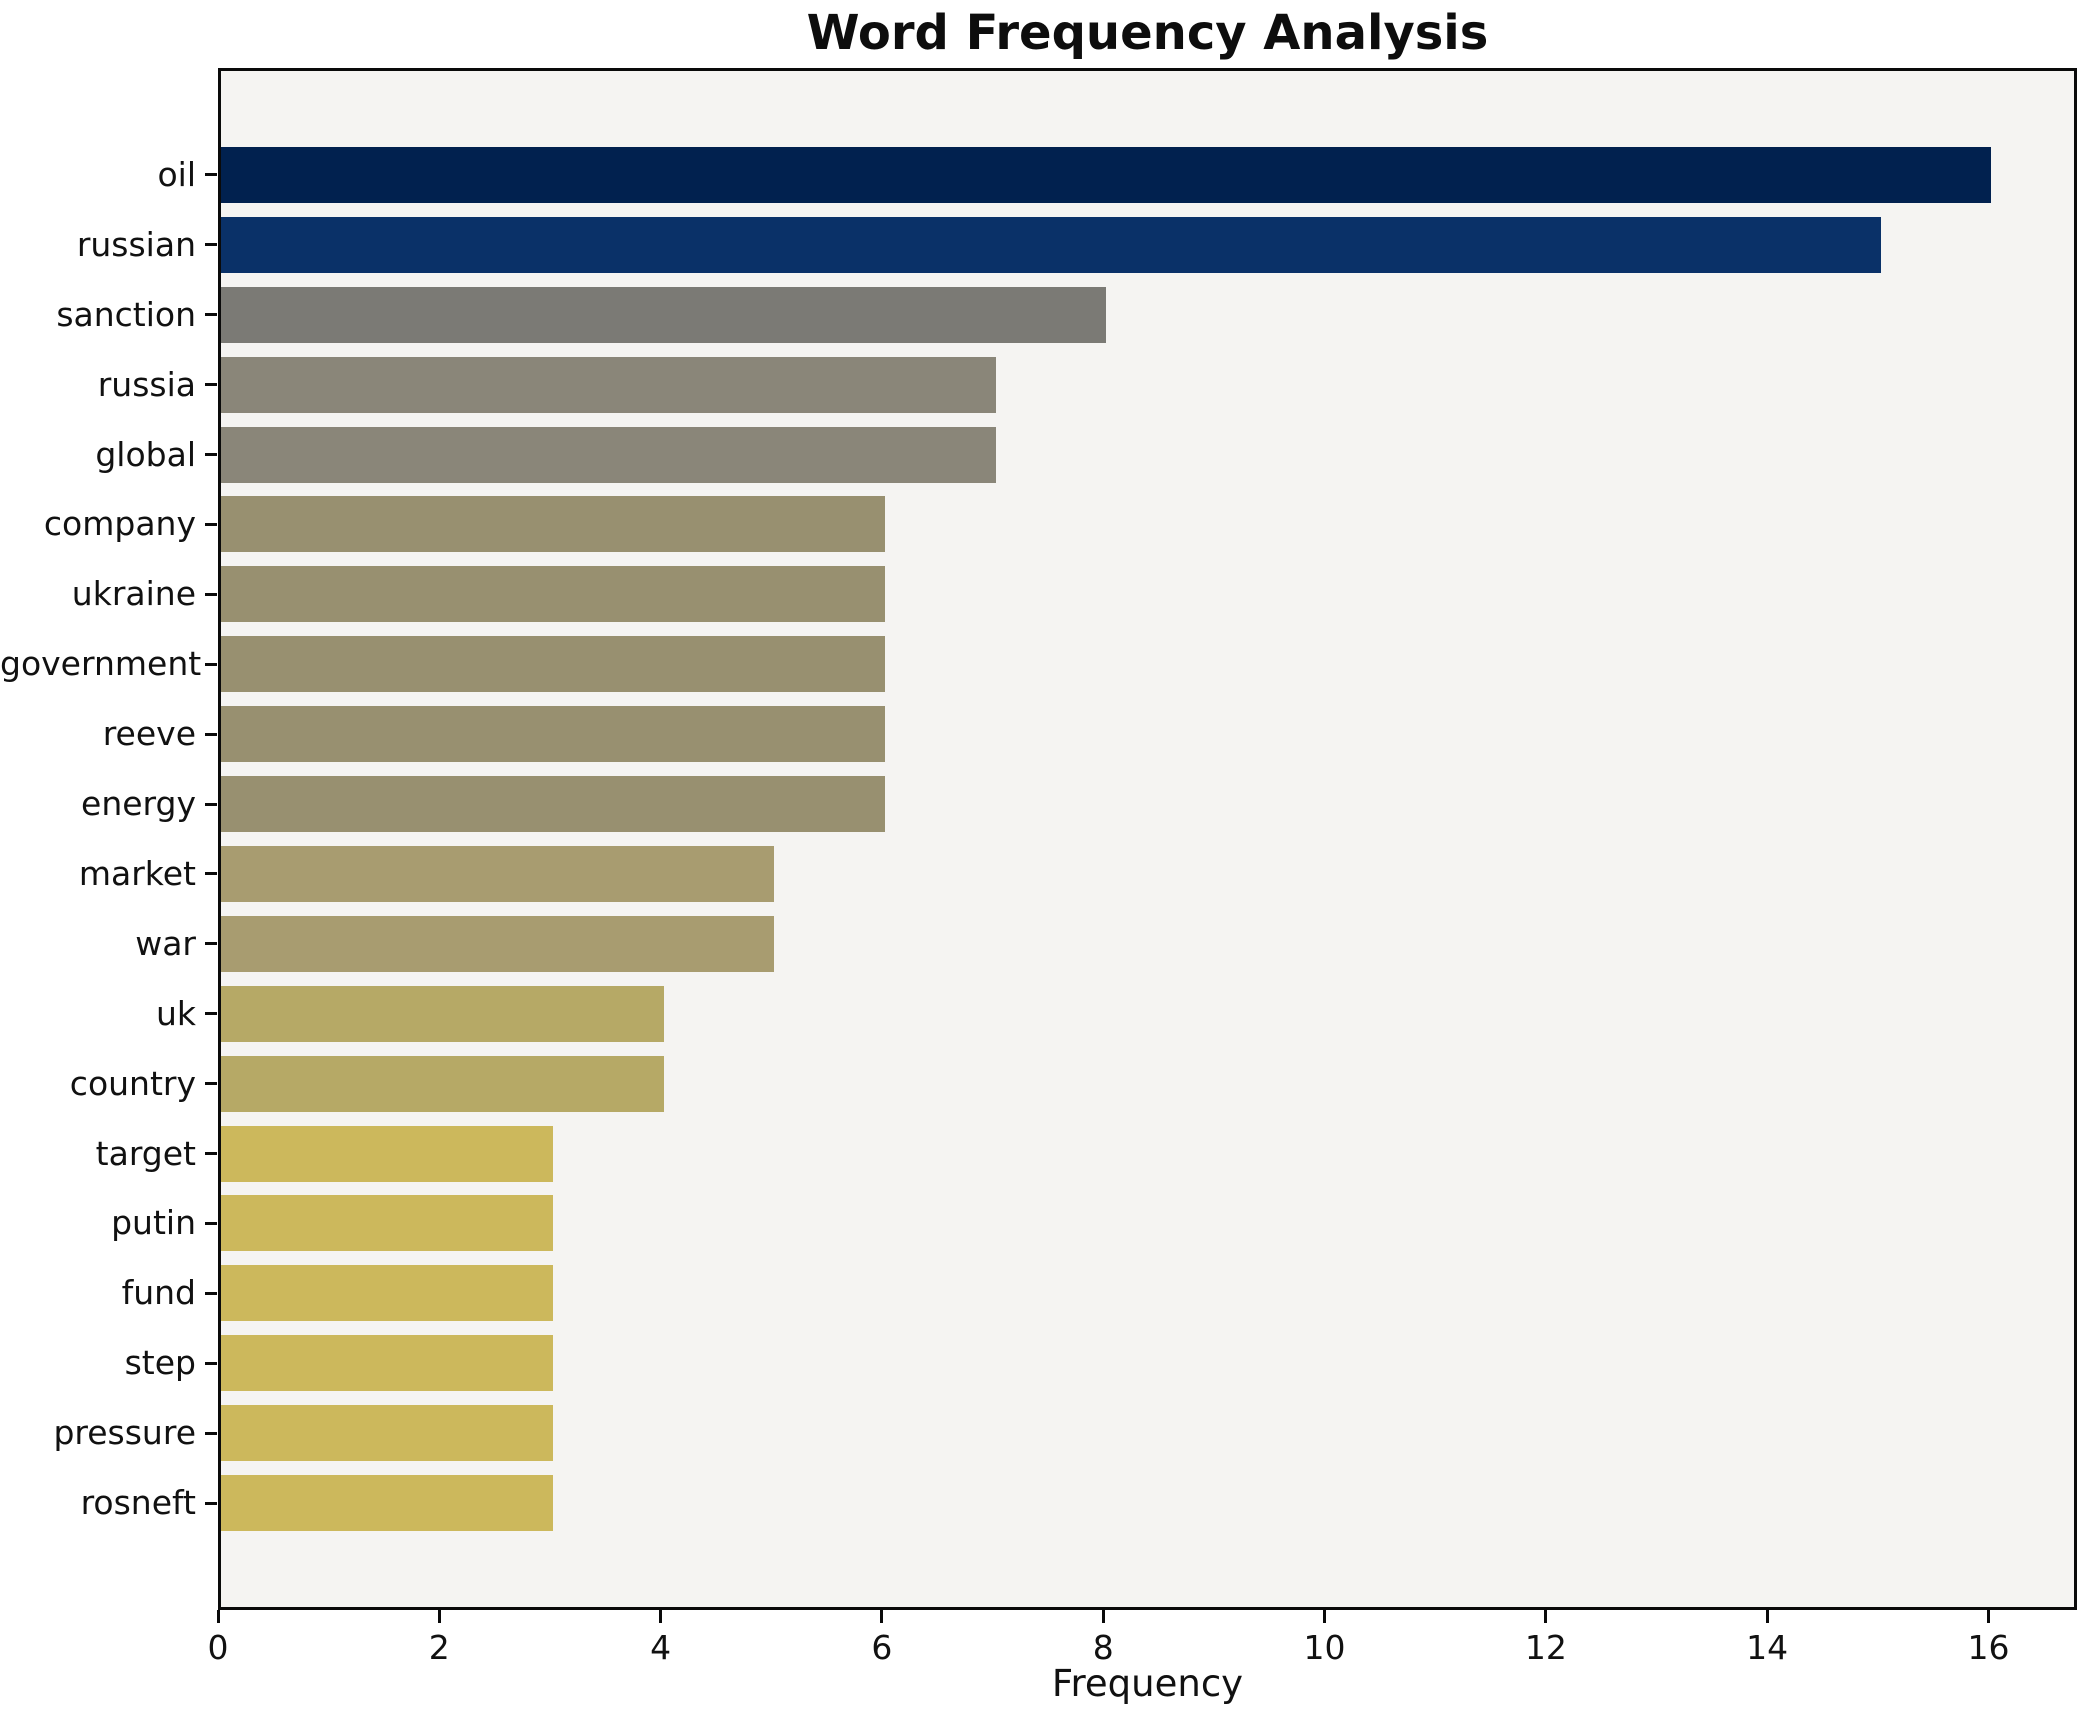 Image resolution: width=2095 pixels, height=1722 pixels. I want to click on bar-global, so click(608, 454).